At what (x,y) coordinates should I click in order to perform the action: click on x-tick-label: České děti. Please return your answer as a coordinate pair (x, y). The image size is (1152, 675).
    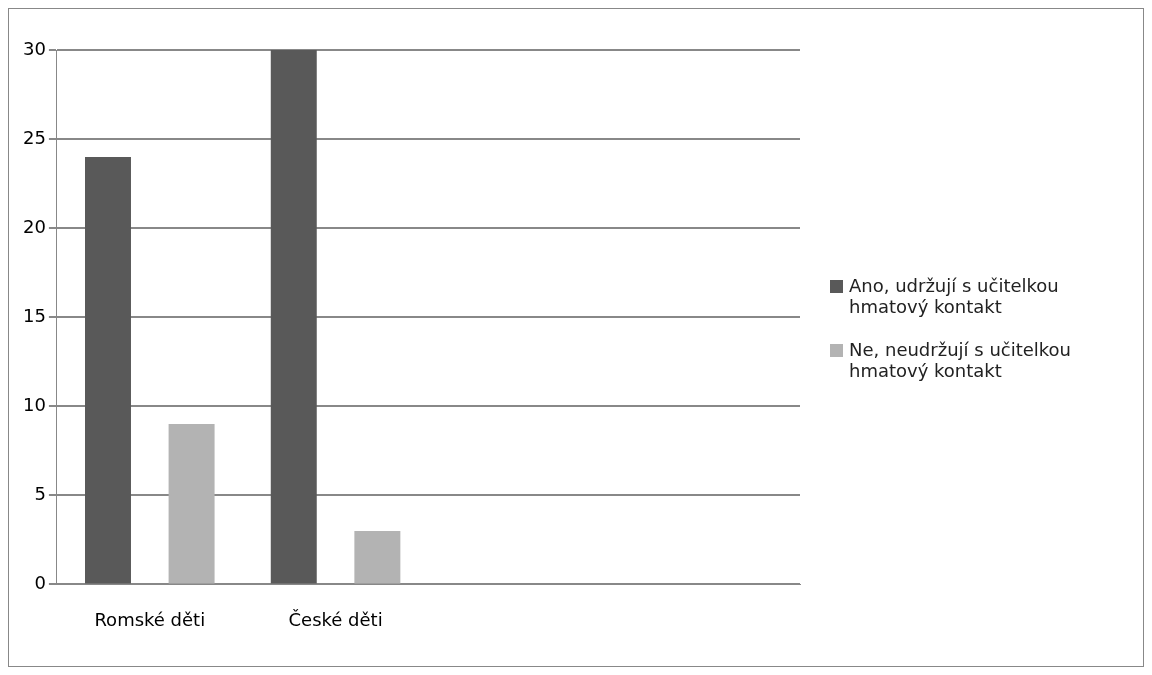
    Looking at the image, I should click on (335, 619).